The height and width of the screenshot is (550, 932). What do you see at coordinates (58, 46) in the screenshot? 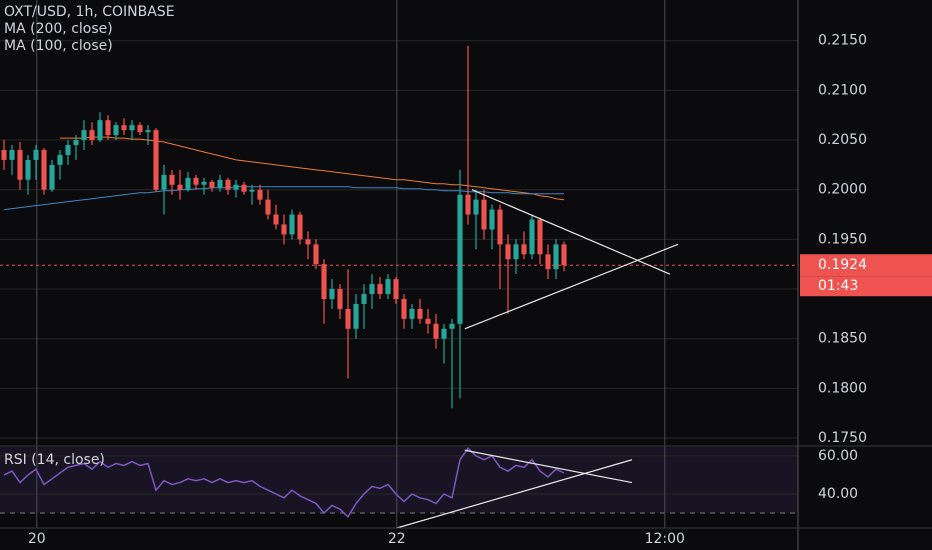
I see `legend-entry: MA (100, close)` at bounding box center [58, 46].